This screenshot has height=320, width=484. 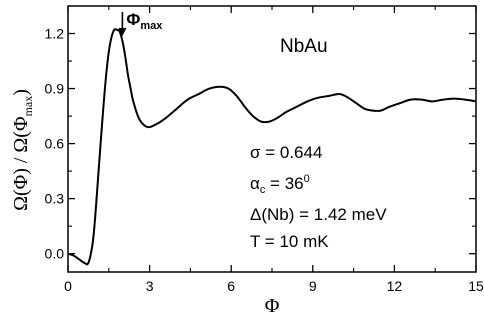 What do you see at coordinates (150, 286) in the screenshot?
I see `x-tick-label: 3` at bounding box center [150, 286].